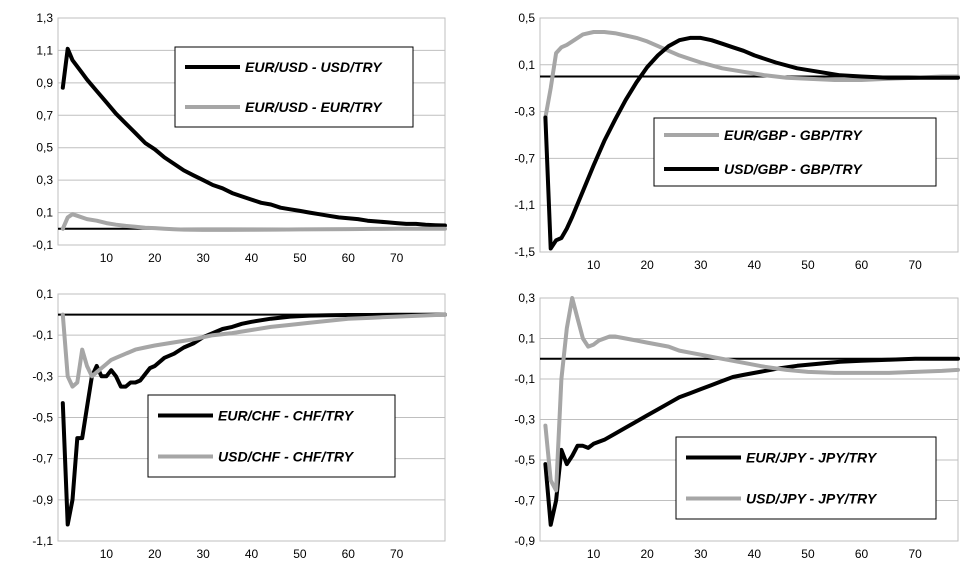 The width and height of the screenshot is (961, 567). Describe the element at coordinates (812, 458) in the screenshot. I see `legend-label: EUR/JPY - JPY/TRY` at that location.